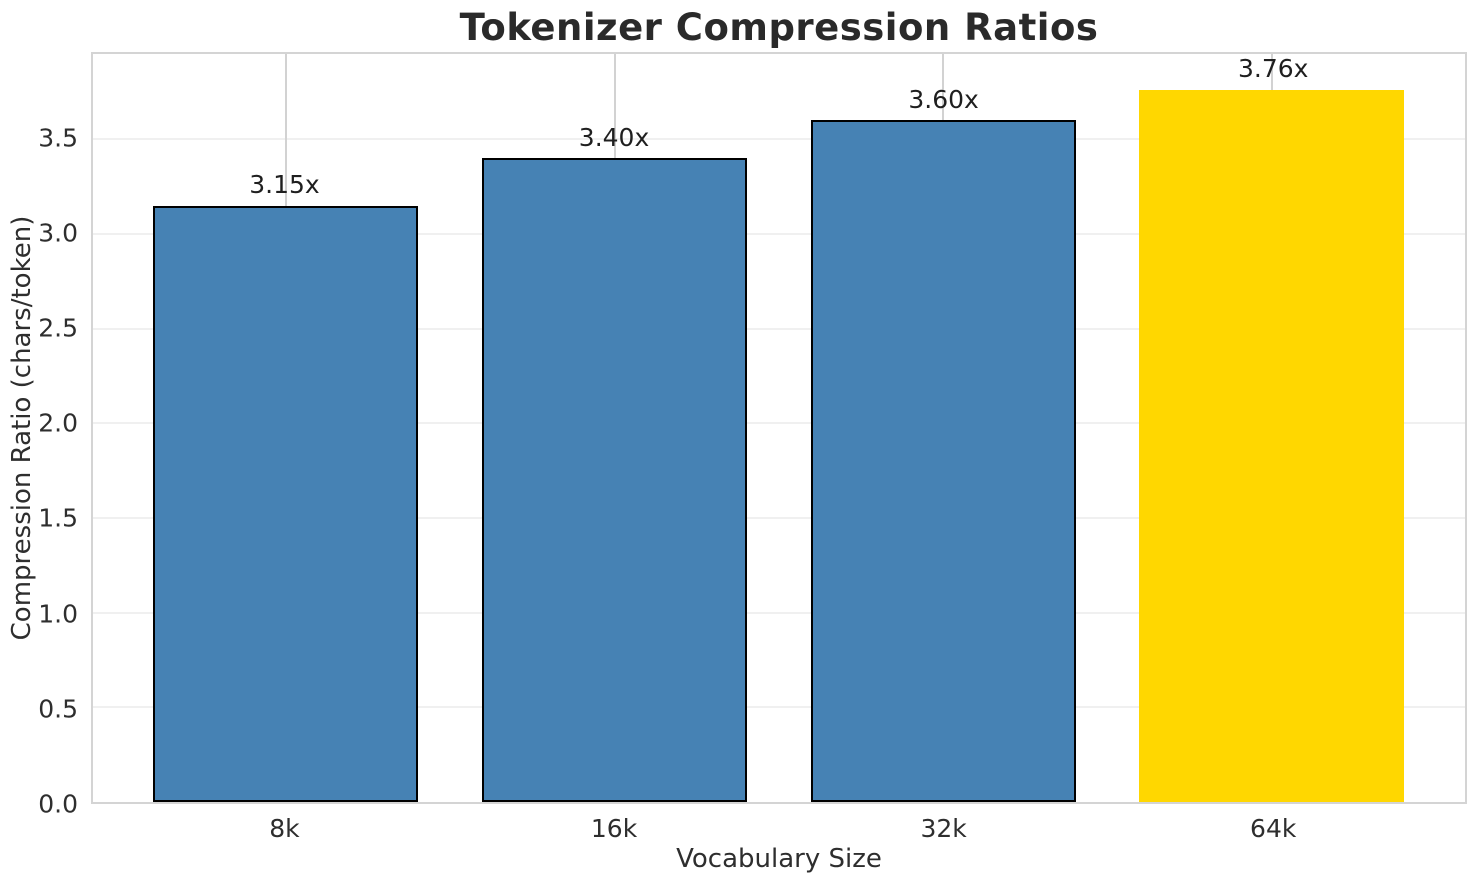  Describe the element at coordinates (614, 480) in the screenshot. I see `bar-16k` at that location.